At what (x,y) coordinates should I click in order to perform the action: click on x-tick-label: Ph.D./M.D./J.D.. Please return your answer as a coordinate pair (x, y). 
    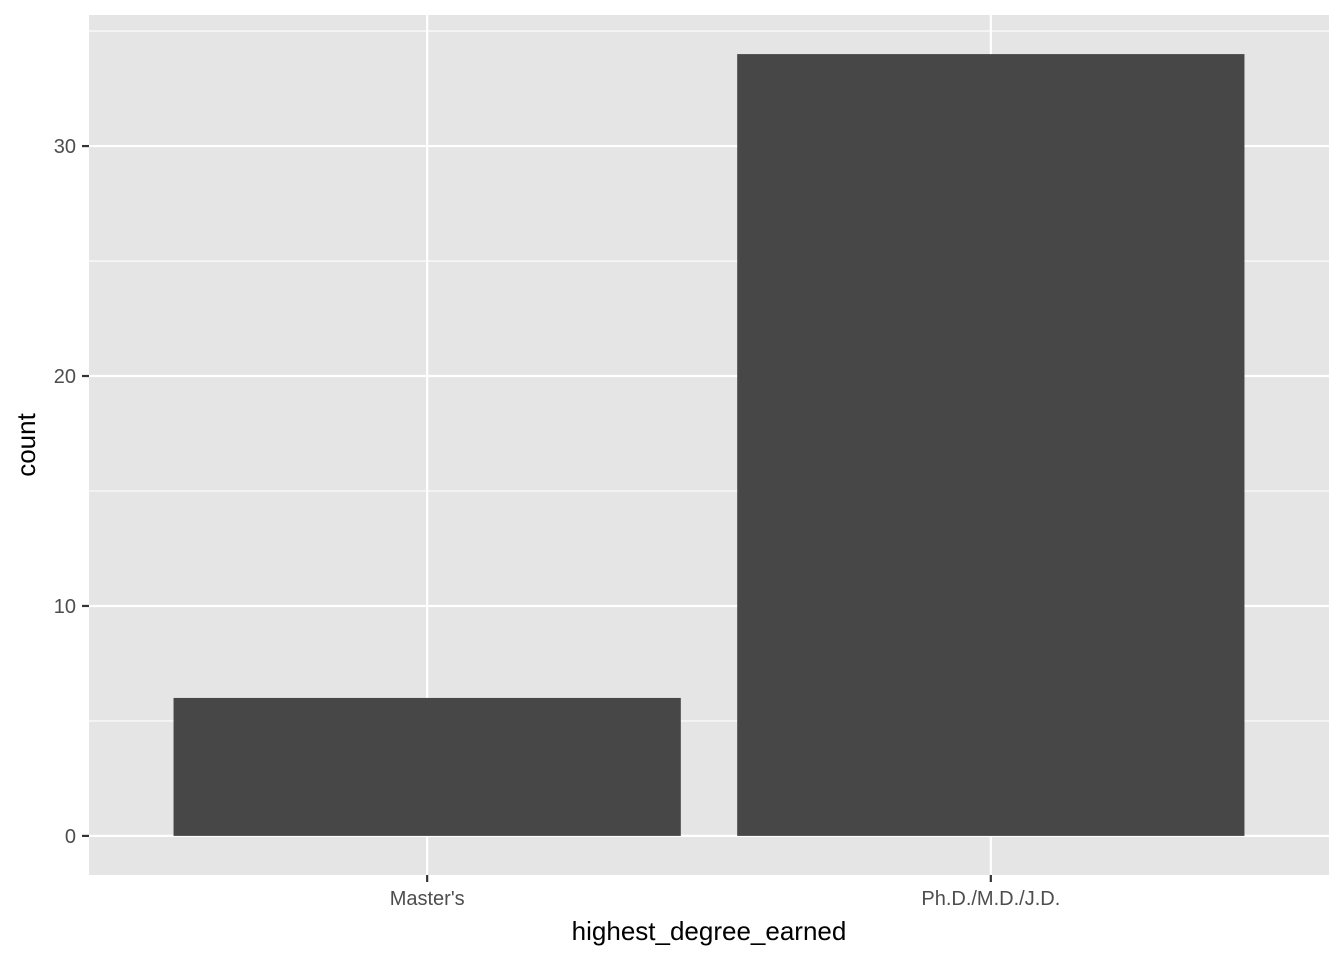
    Looking at the image, I should click on (990, 899).